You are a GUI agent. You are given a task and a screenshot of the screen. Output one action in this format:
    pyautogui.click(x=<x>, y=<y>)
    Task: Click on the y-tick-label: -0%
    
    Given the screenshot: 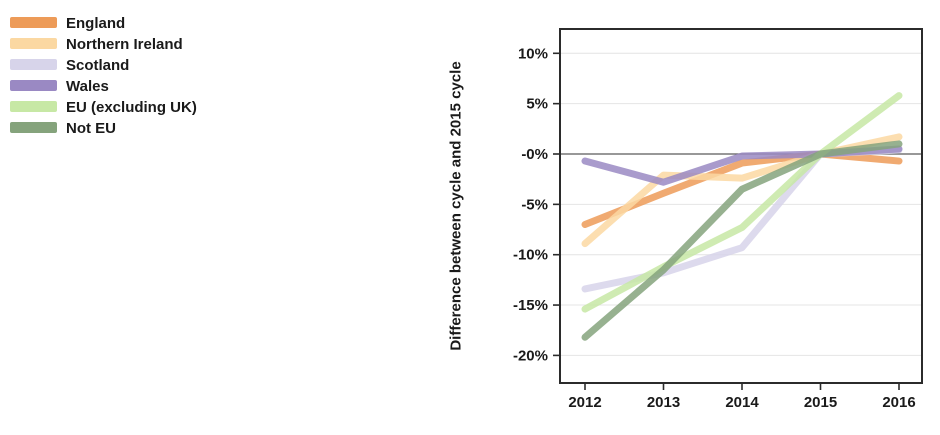 What is the action you would take?
    pyautogui.click(x=534, y=154)
    